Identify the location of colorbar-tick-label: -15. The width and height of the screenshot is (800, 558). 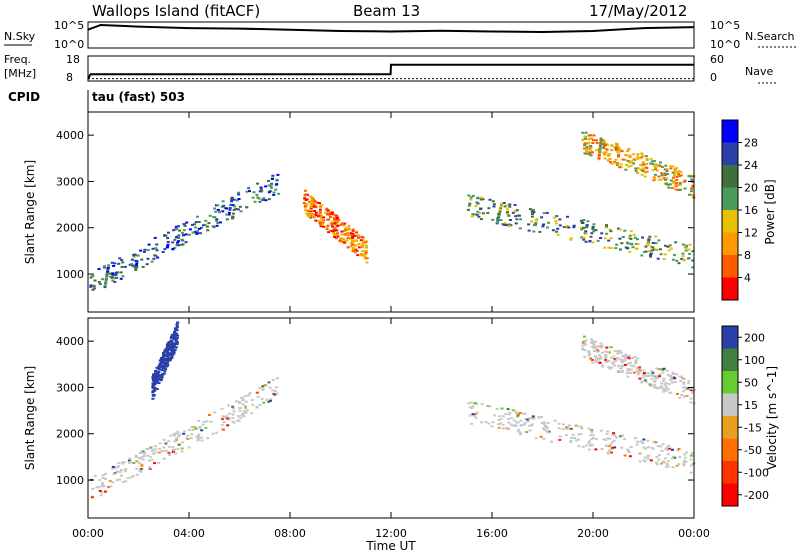
(753, 427).